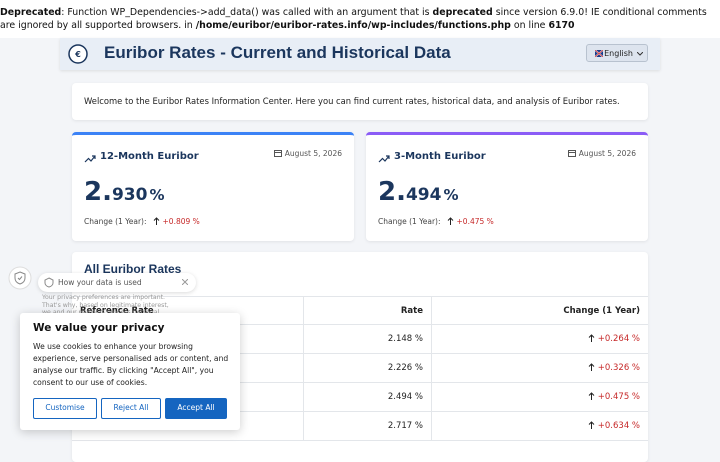 This screenshot has height=462, width=720. What do you see at coordinates (540, 397) in the screenshot?
I see `change-cell: +0.475 %` at bounding box center [540, 397].